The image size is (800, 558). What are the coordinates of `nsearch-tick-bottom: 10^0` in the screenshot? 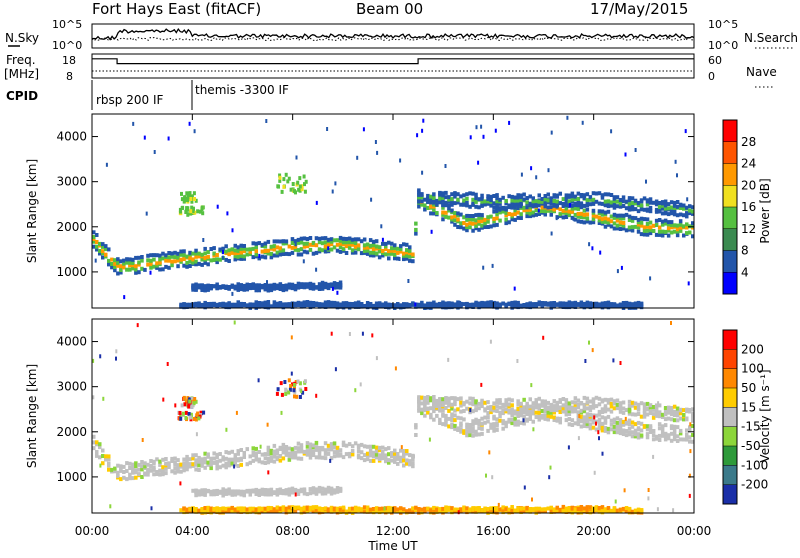 It's located at (723, 45).